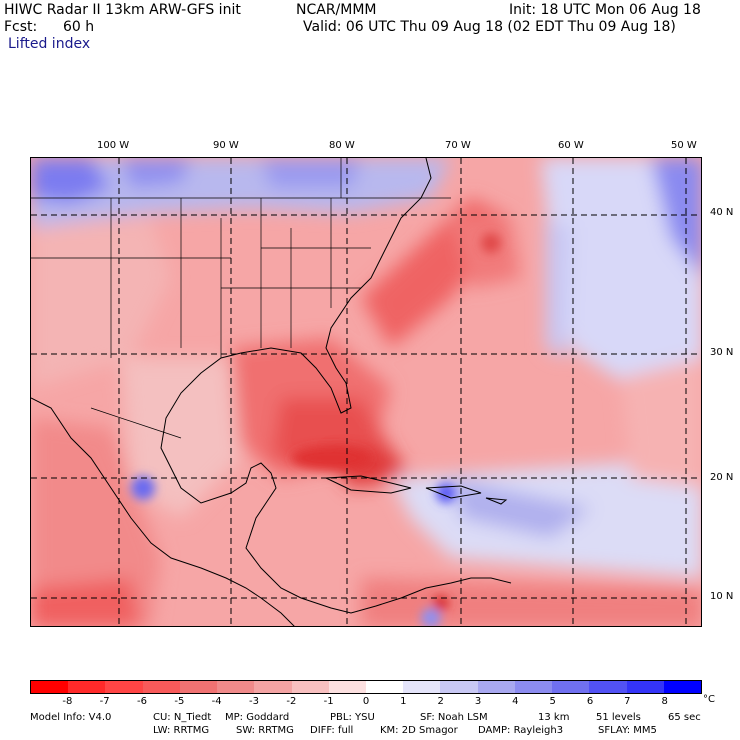 This screenshot has width=740, height=740. What do you see at coordinates (49, 44) in the screenshot?
I see `field-name: Lifted index` at bounding box center [49, 44].